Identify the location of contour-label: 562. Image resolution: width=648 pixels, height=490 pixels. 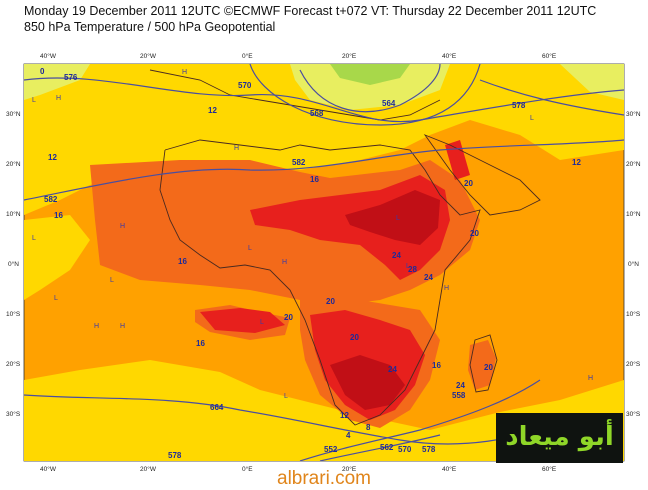
(387, 447).